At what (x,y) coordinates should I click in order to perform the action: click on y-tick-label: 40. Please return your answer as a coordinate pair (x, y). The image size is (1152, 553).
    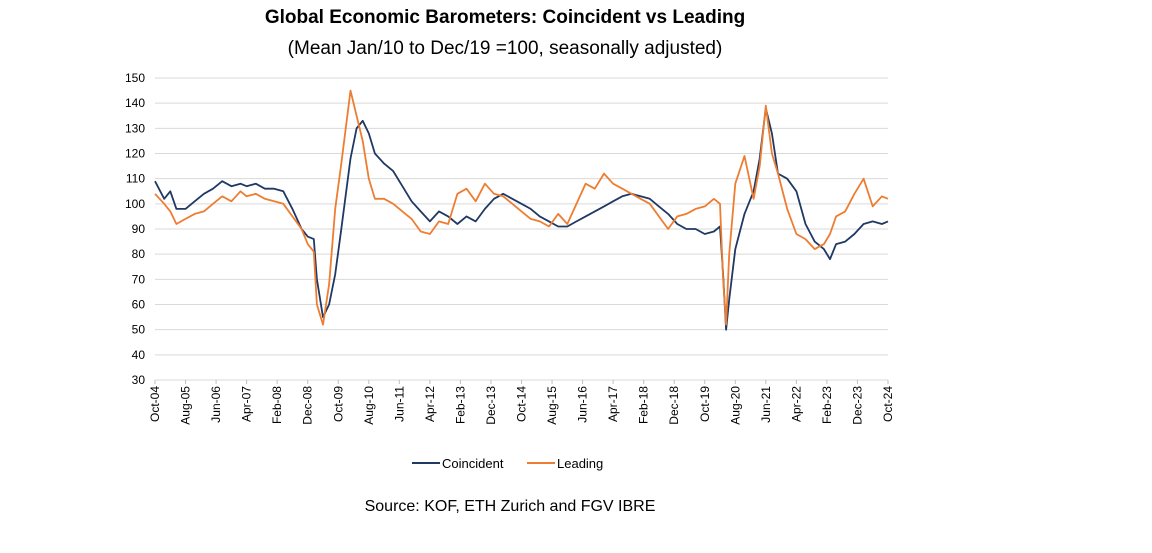
    Looking at the image, I should click on (139, 355).